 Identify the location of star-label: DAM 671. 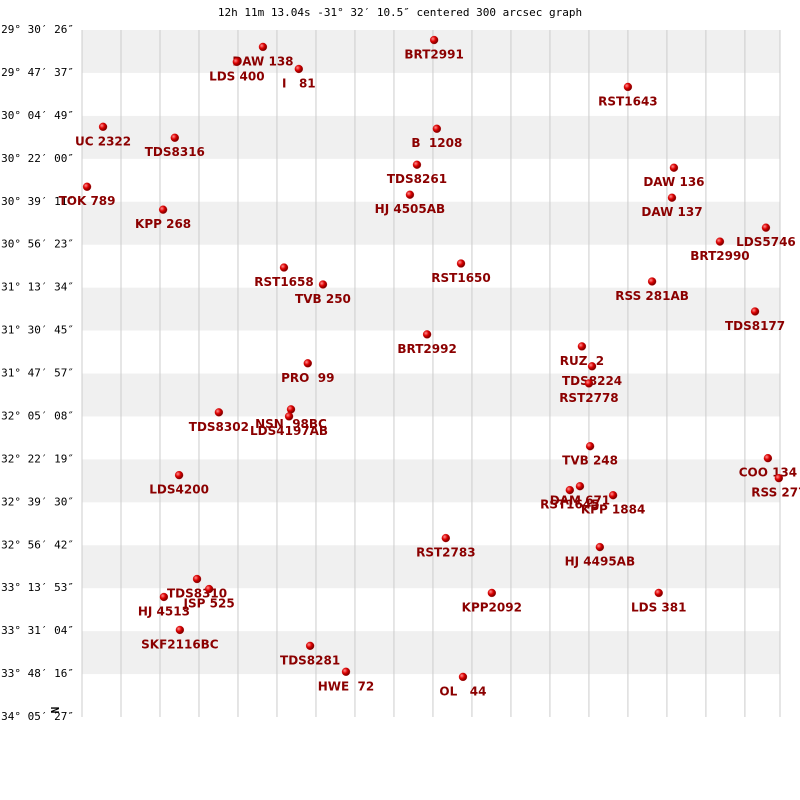
(580, 501).